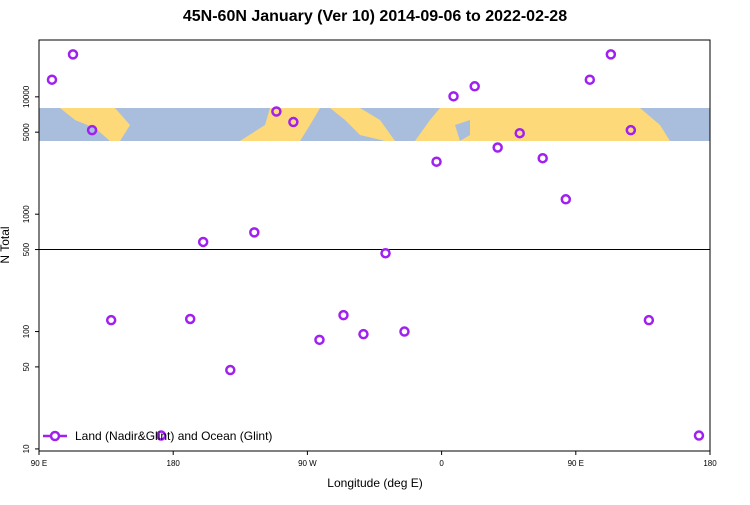 This screenshot has width=750, height=505. What do you see at coordinates (374, 483) in the screenshot?
I see `x-axis-label: Longitude (deg E)` at bounding box center [374, 483].